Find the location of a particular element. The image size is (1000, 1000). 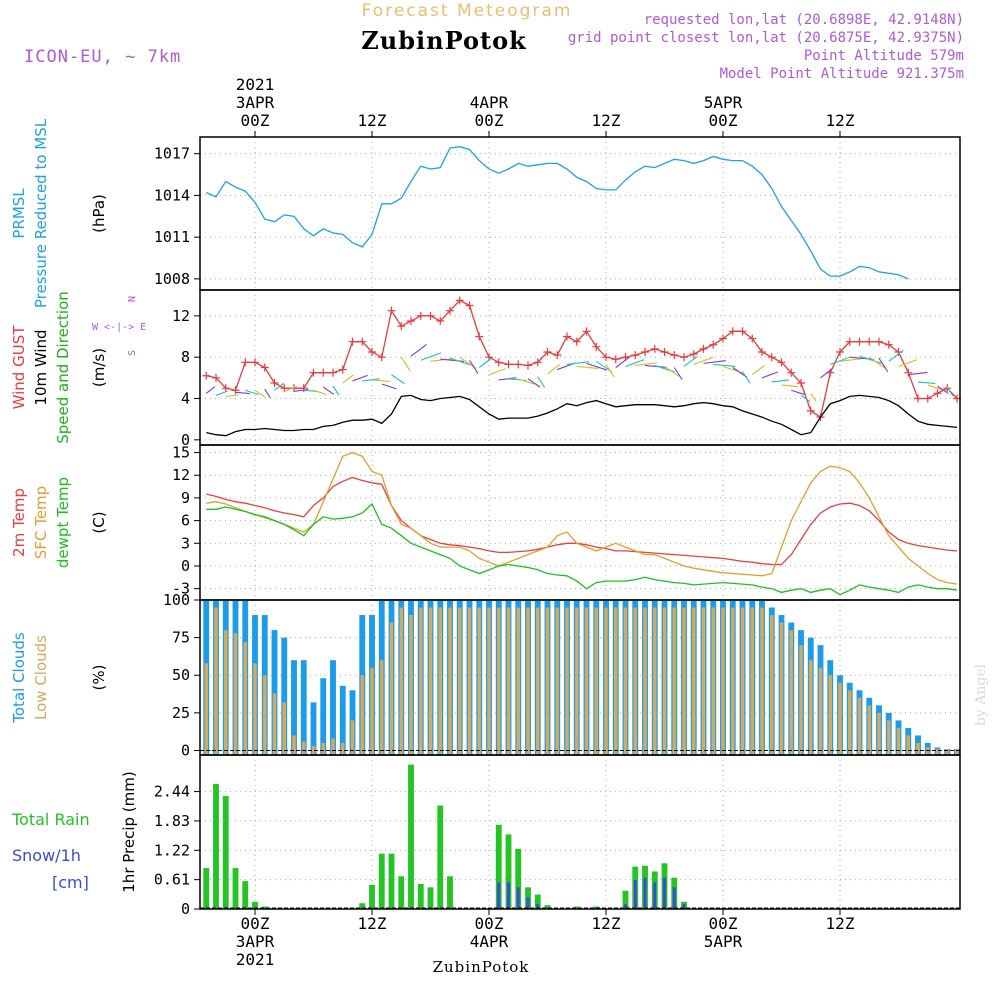

y-tick-label: 50 is located at coordinates (181, 675).